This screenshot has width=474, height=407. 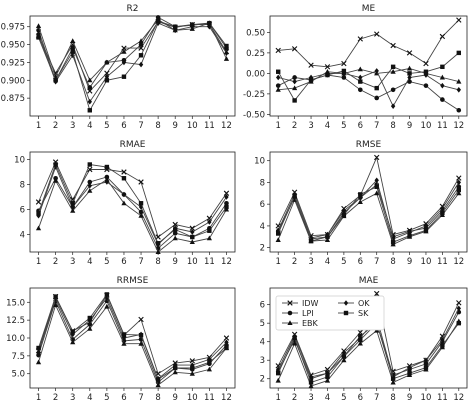 I want to click on legend-box, so click(x=330, y=313).